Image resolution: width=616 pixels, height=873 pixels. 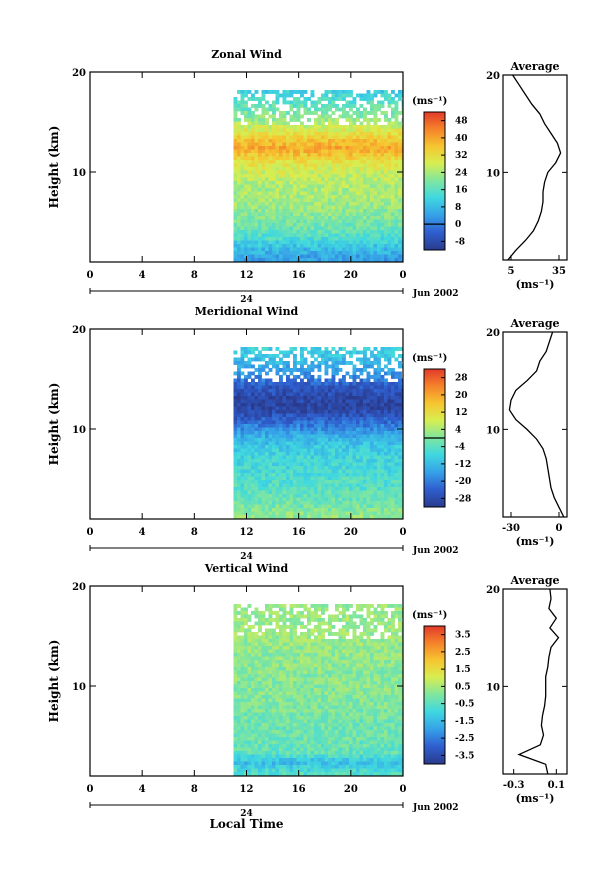 What do you see at coordinates (246, 557) in the screenshot?
I see `date-label-day: 24` at bounding box center [246, 557].